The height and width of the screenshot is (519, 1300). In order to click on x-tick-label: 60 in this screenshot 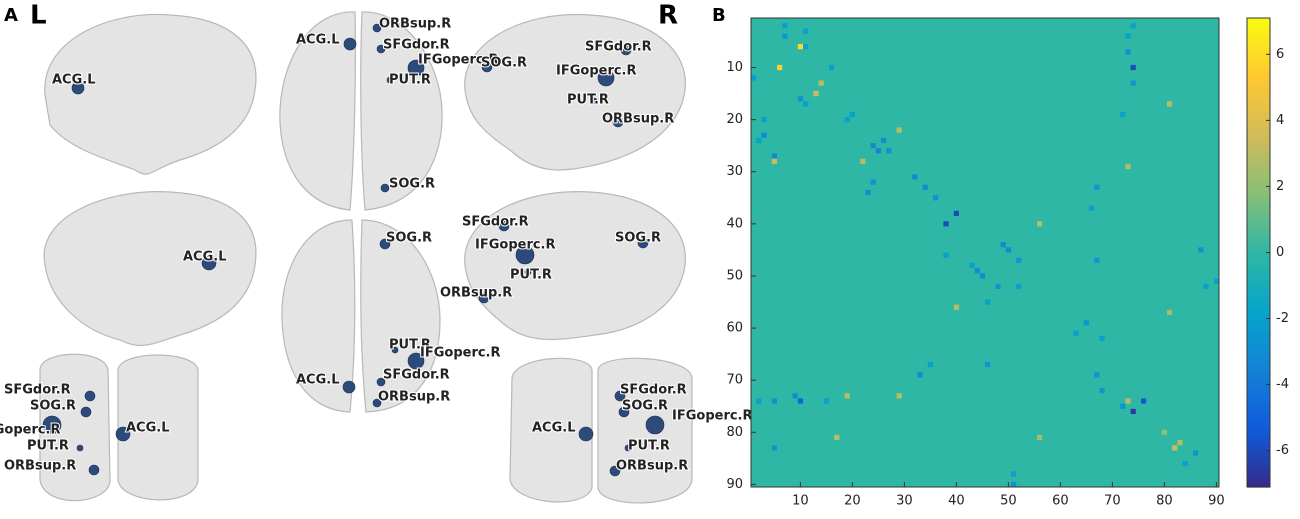, I will do `click(1060, 501)`.